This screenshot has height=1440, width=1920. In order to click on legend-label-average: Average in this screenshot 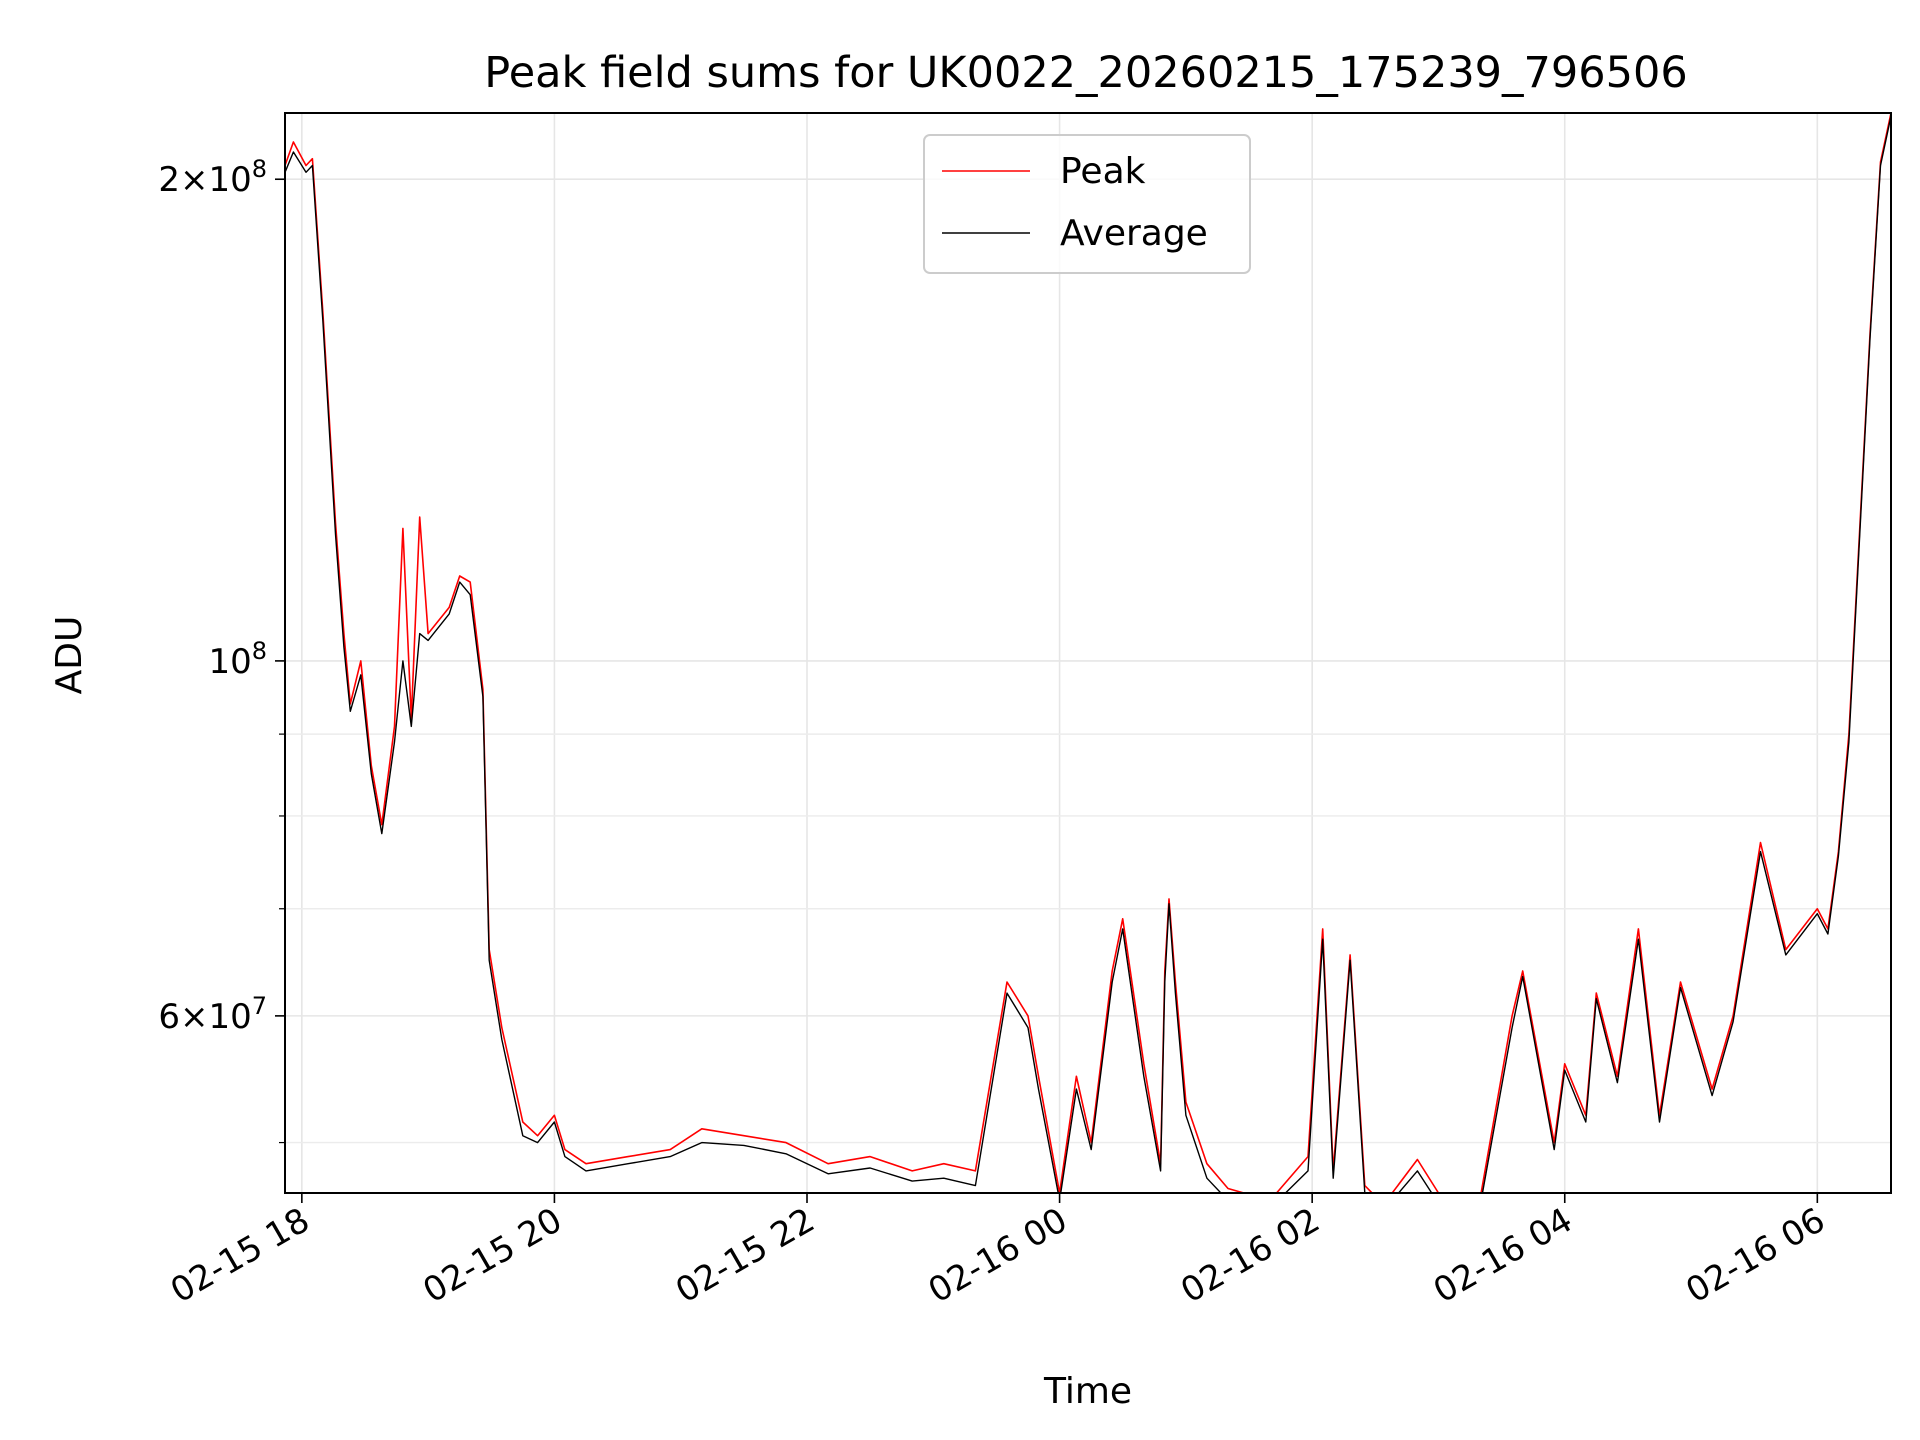, I will do `click(1134, 233)`.